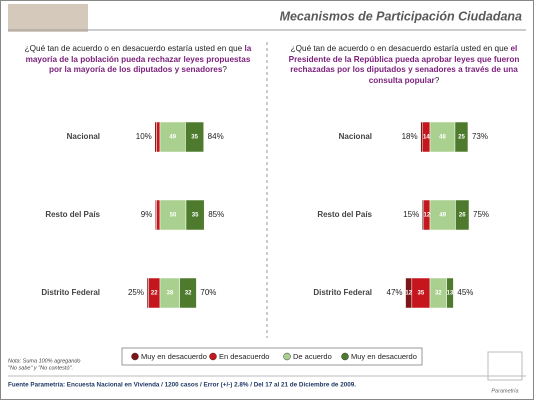 This screenshot has width=534, height=400. Describe the element at coordinates (312, 356) in the screenshot. I see `legend-label: De acuerdo` at that location.